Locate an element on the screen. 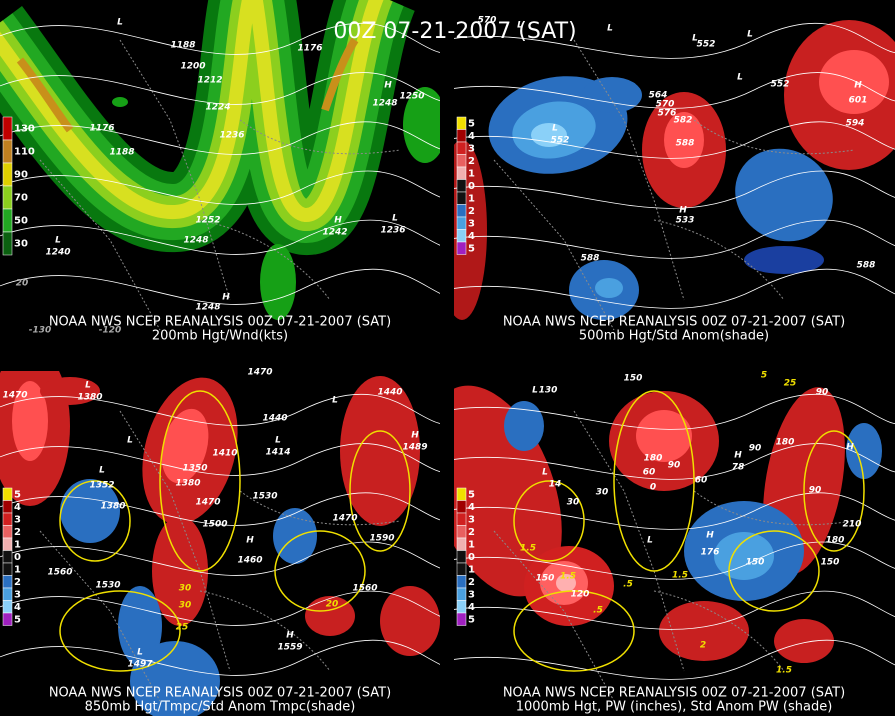 The image size is (895, 716). contour-label: 90 is located at coordinates (674, 466).